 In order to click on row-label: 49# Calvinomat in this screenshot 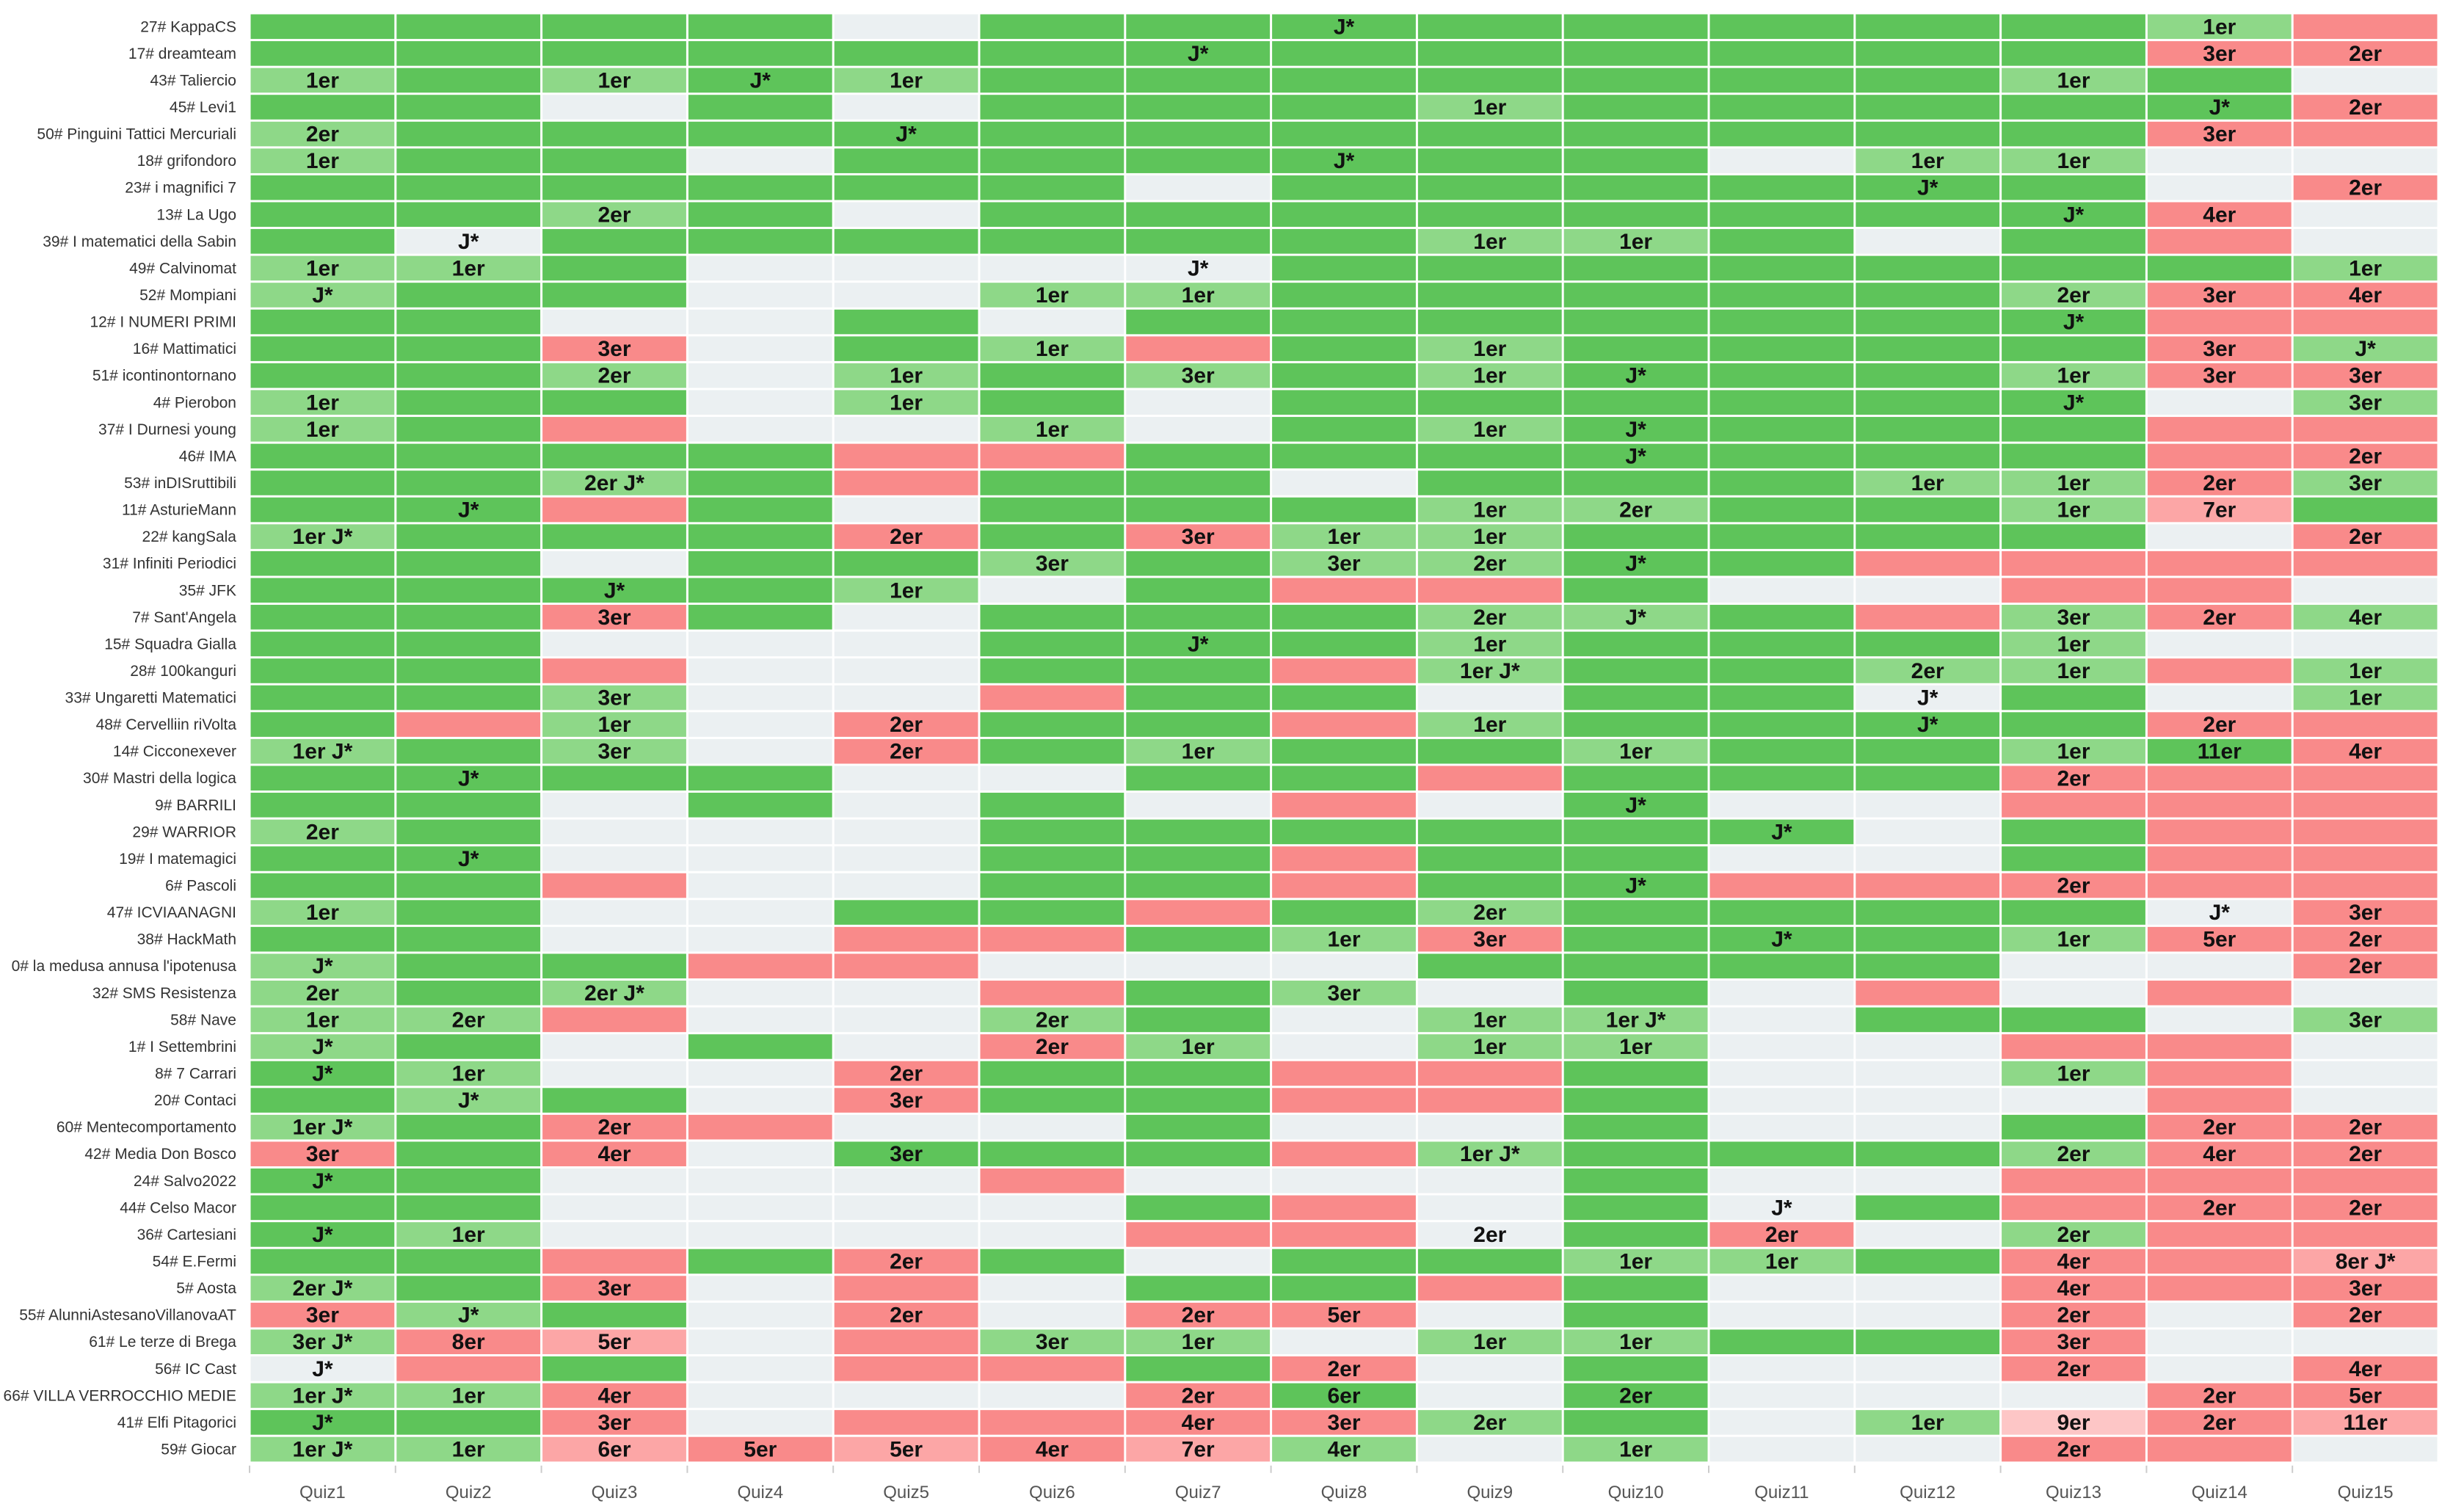, I will do `click(182, 268)`.